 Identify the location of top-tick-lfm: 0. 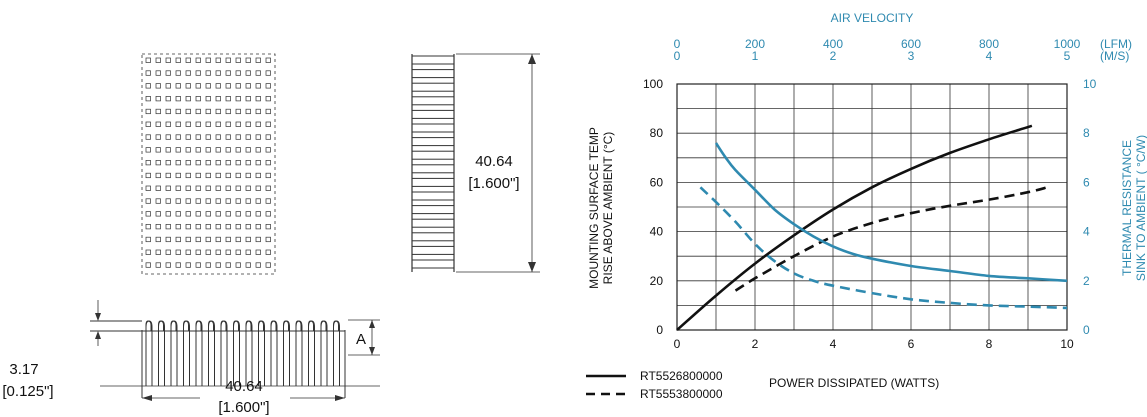
(677, 44).